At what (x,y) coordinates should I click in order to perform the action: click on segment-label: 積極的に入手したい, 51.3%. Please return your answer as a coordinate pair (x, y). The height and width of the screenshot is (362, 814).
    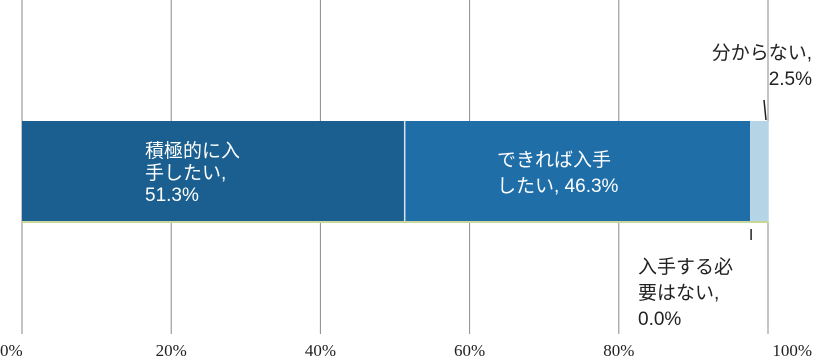
    Looking at the image, I should click on (192, 173).